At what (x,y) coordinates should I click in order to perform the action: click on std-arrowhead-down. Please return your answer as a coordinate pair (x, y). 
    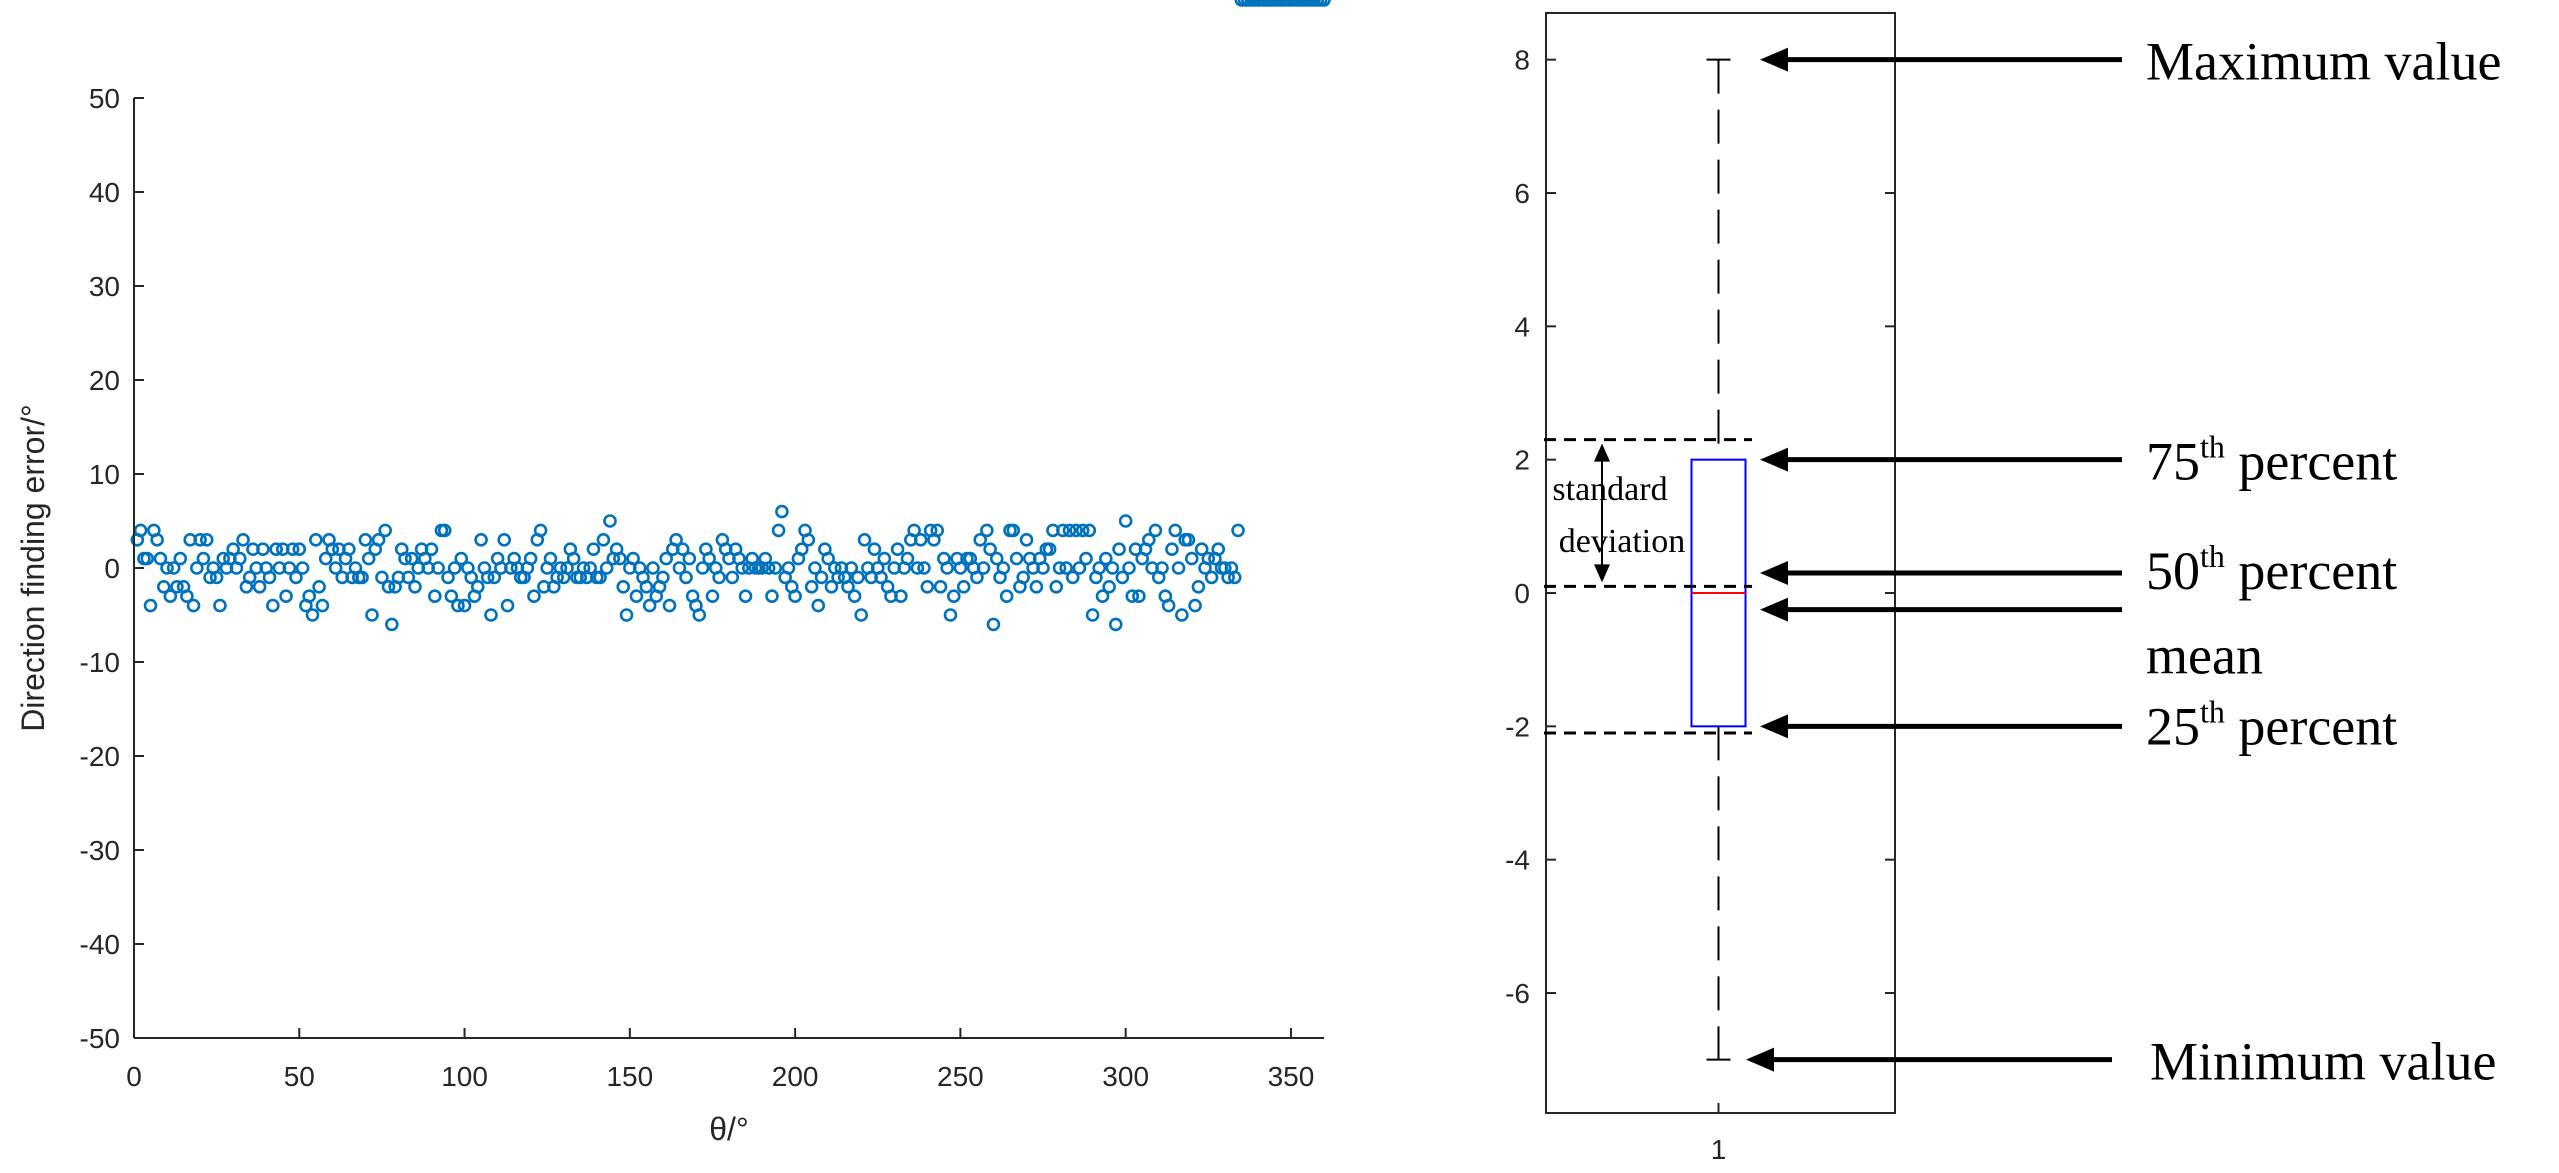
    Looking at the image, I should click on (1602, 573).